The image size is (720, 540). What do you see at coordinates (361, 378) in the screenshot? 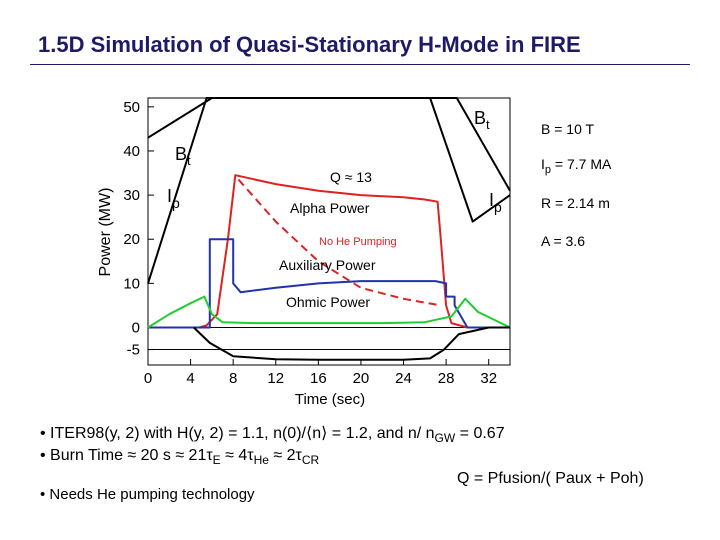
I see `x-tick-label: 20` at bounding box center [361, 378].